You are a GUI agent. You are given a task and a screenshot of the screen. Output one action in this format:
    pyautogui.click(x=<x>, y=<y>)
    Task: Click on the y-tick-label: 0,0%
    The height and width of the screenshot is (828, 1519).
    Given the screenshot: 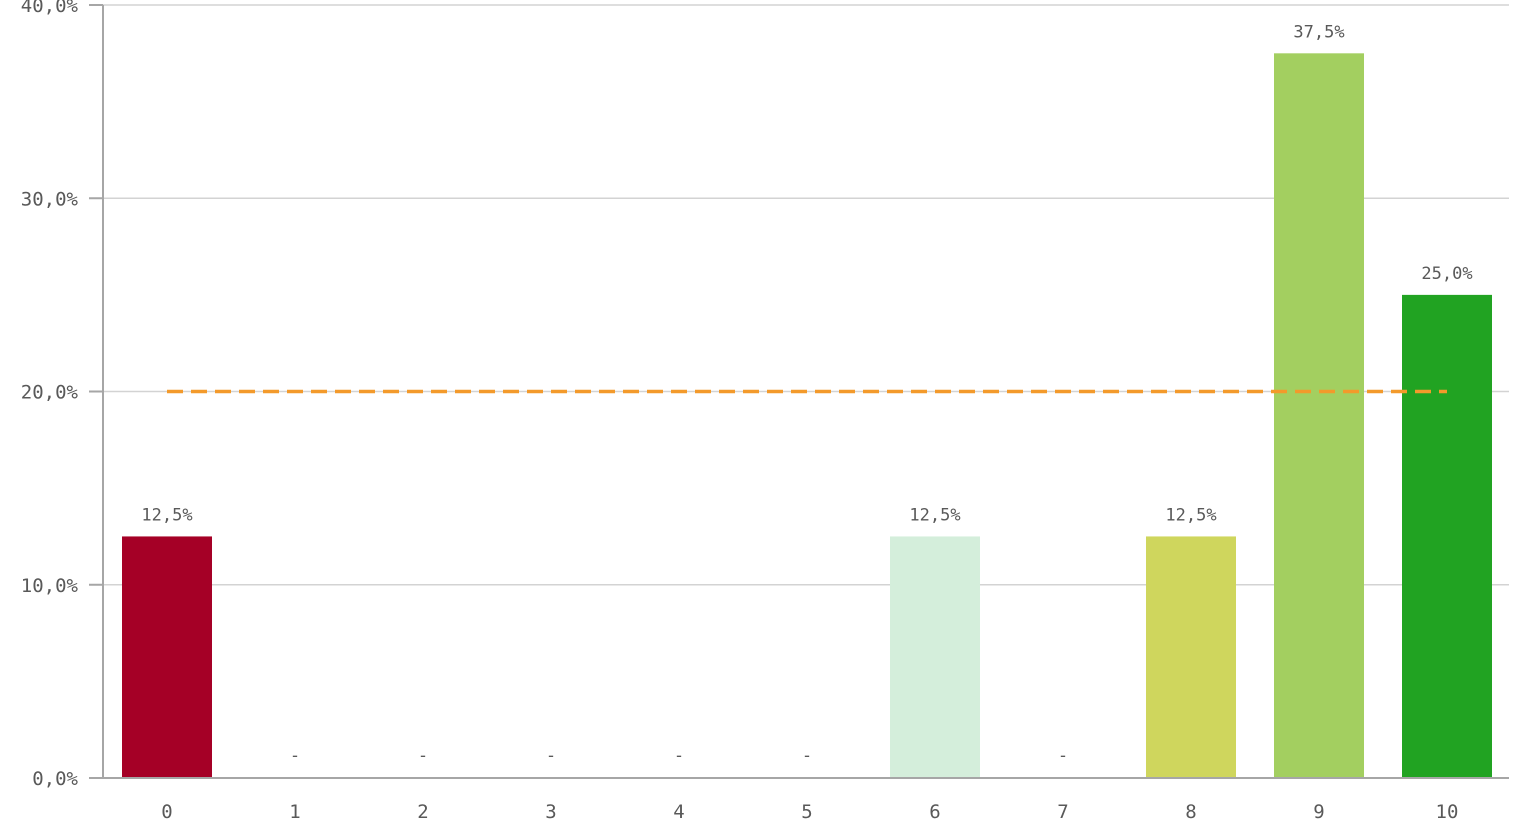 What is the action you would take?
    pyautogui.click(x=55, y=779)
    